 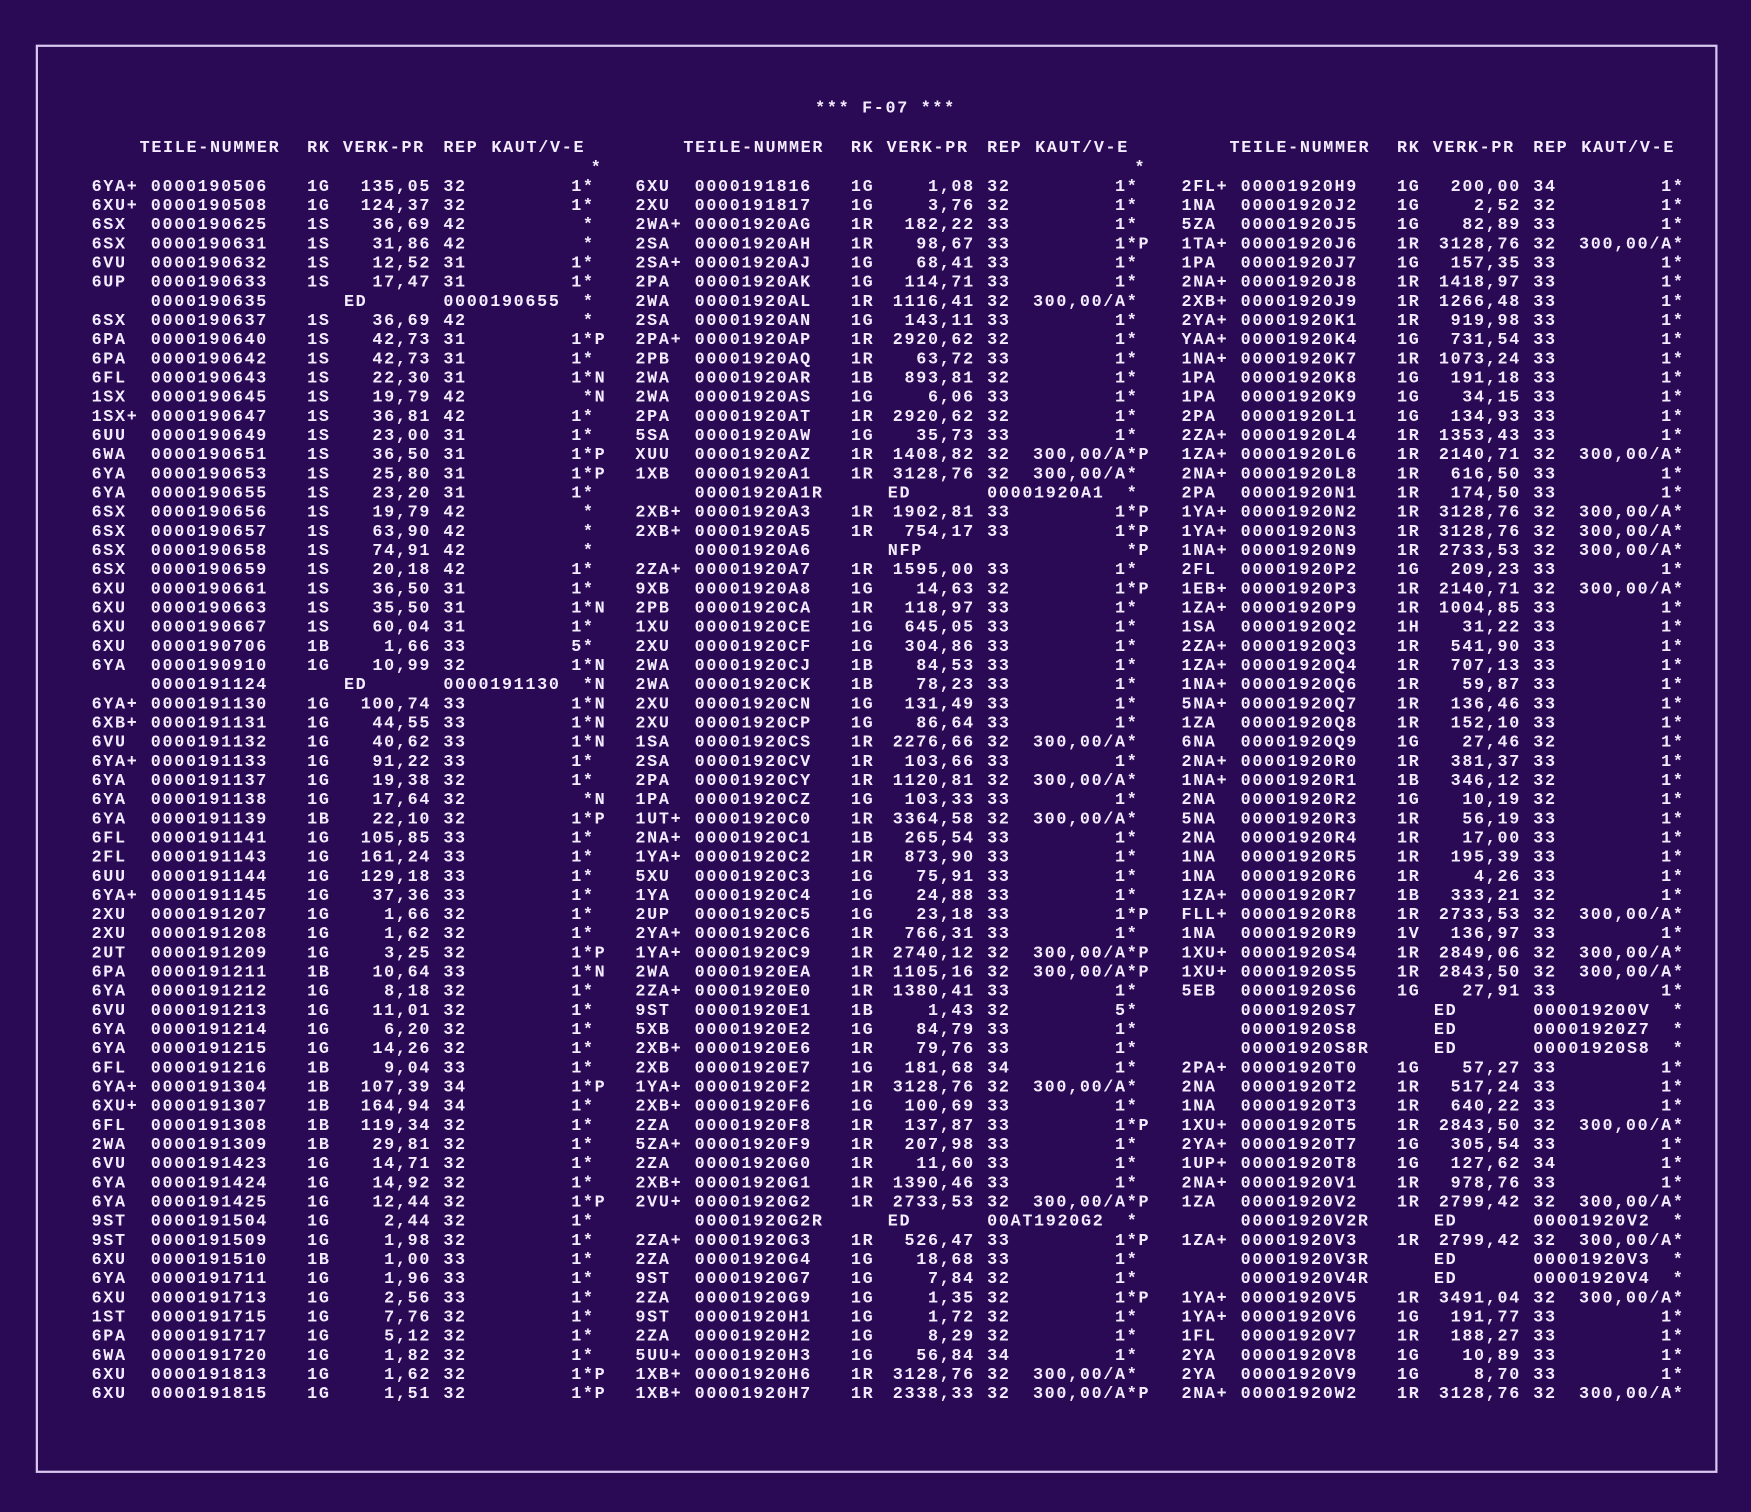 What do you see at coordinates (401, 551) in the screenshot?
I see `price: 74,91` at bounding box center [401, 551].